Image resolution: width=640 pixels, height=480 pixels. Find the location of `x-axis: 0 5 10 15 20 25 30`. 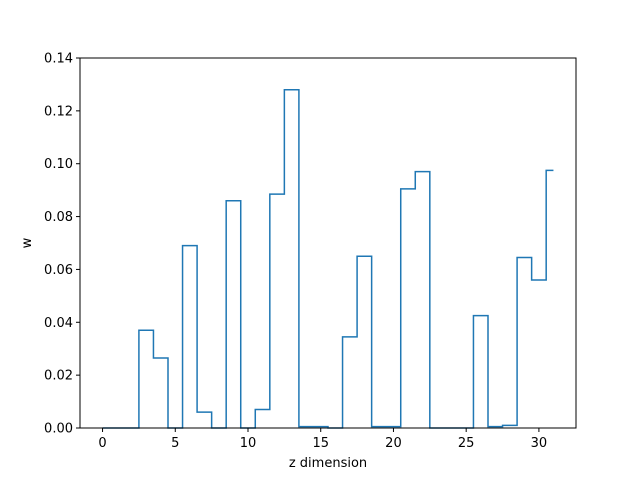

x-axis: 0 5 10 15 20 25 30 is located at coordinates (322, 439).